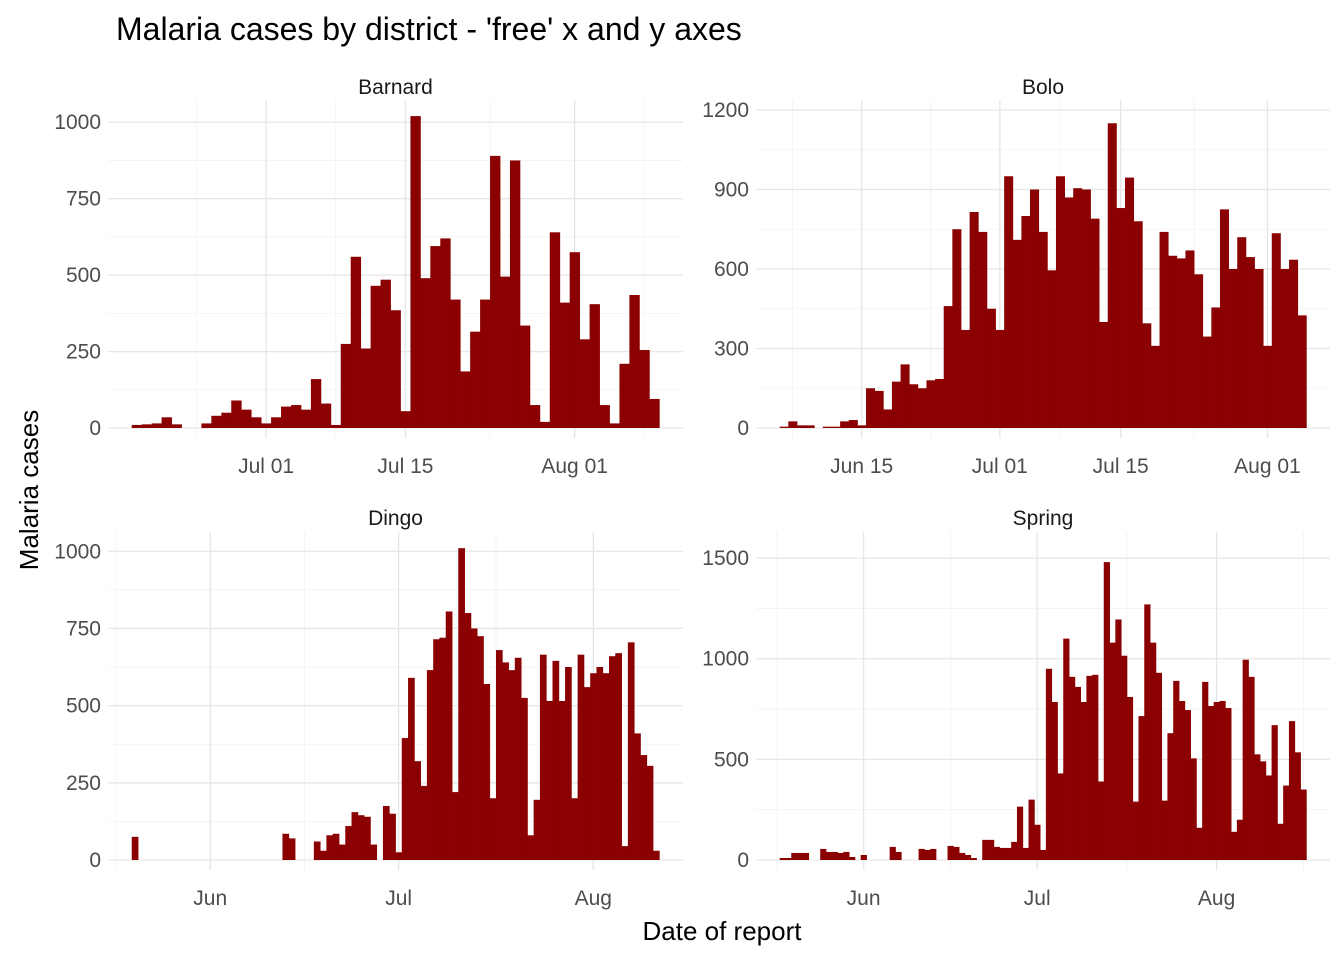 The height and width of the screenshot is (960, 1344). What do you see at coordinates (731, 349) in the screenshot?
I see `y-tick-label: 300` at bounding box center [731, 349].